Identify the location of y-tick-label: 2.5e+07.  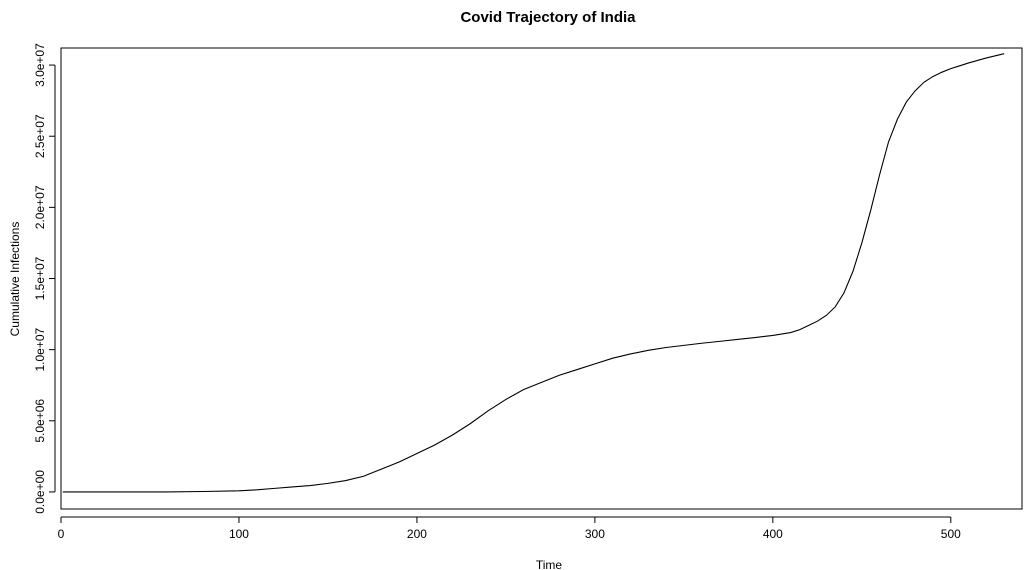
(40, 136).